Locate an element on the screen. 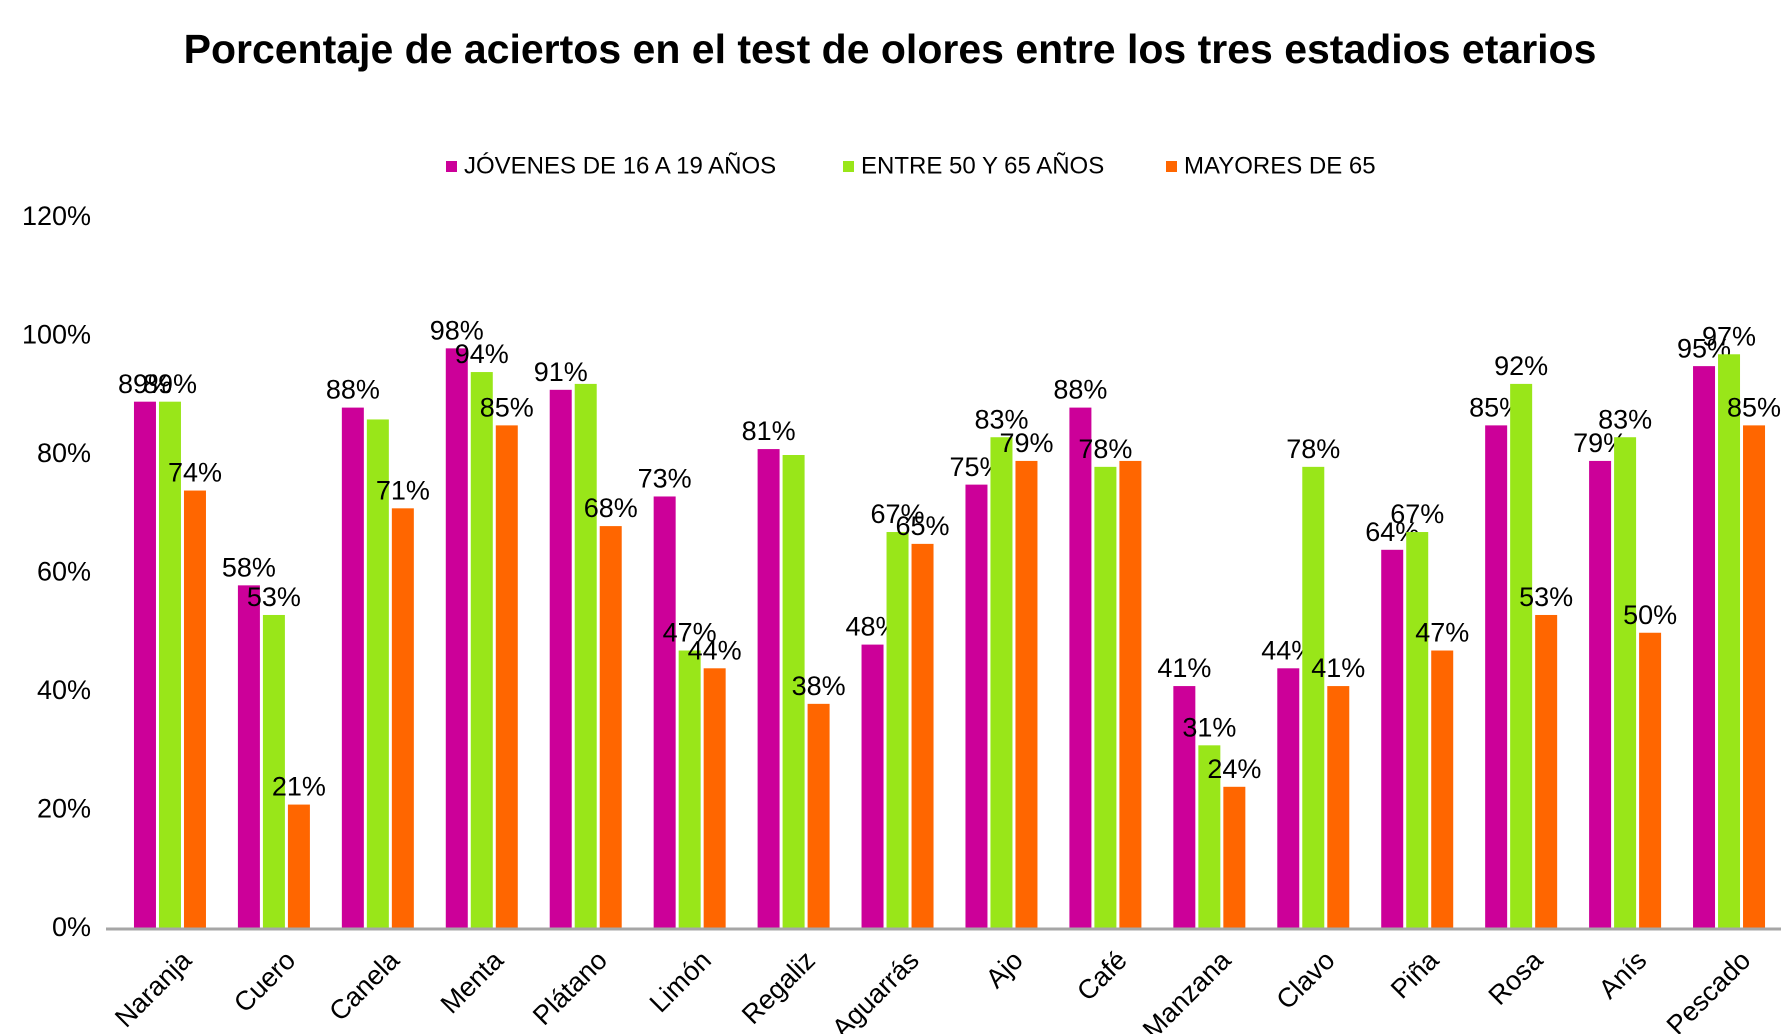 Image resolution: width=1781 pixels, height=1034 pixels. x-tick-label: Limón is located at coordinates (680, 981).